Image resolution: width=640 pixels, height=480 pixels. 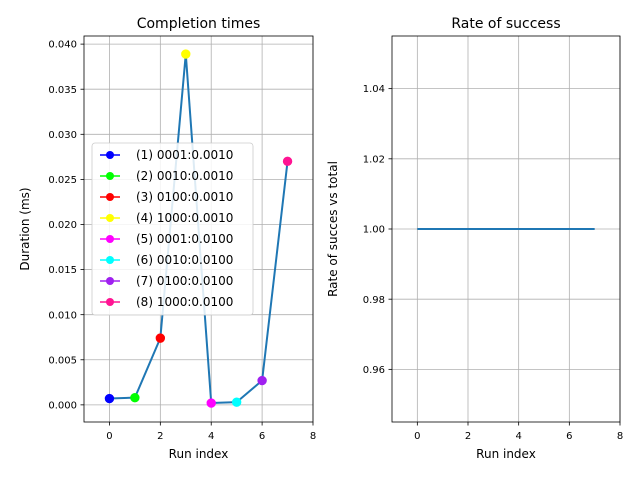 I want to click on legend-label: (2) 0010:0.0010, so click(x=184, y=176).